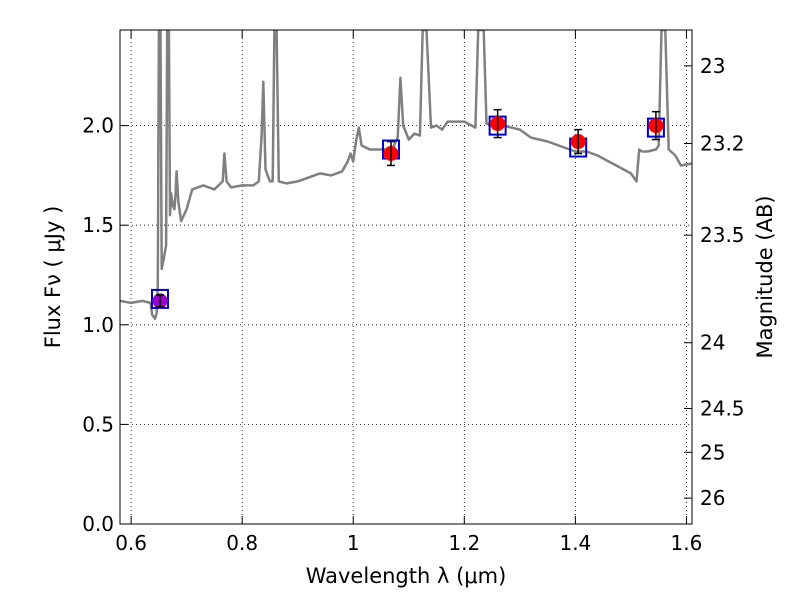  Describe the element at coordinates (353, 543) in the screenshot. I see `x-tick-label: 1` at that location.